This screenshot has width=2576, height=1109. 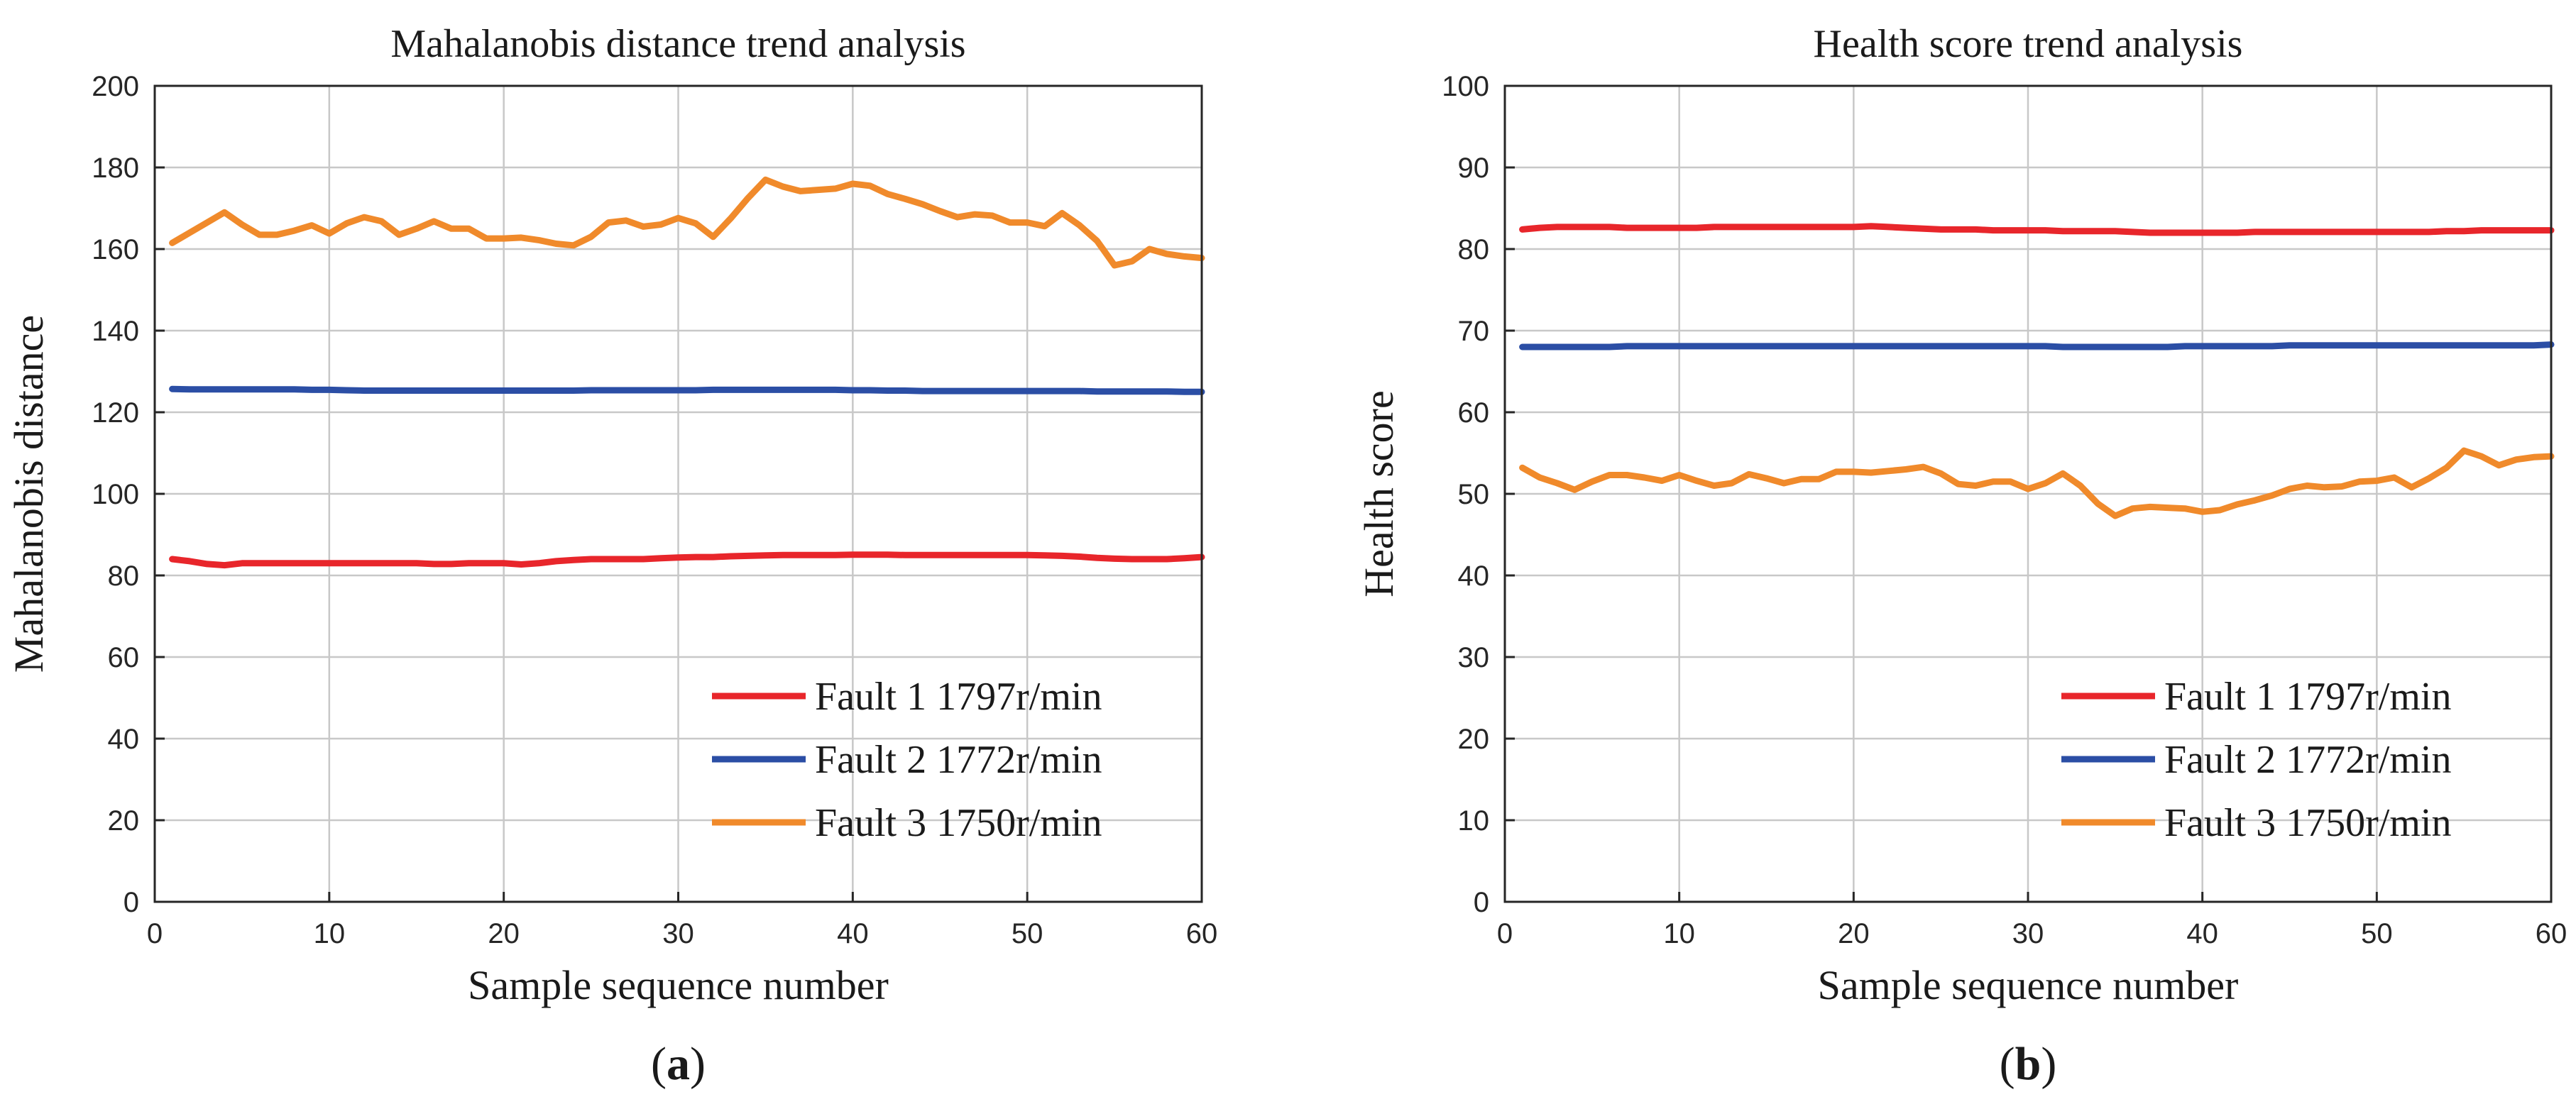 I want to click on y-tick-label: 180, so click(x=115, y=168).